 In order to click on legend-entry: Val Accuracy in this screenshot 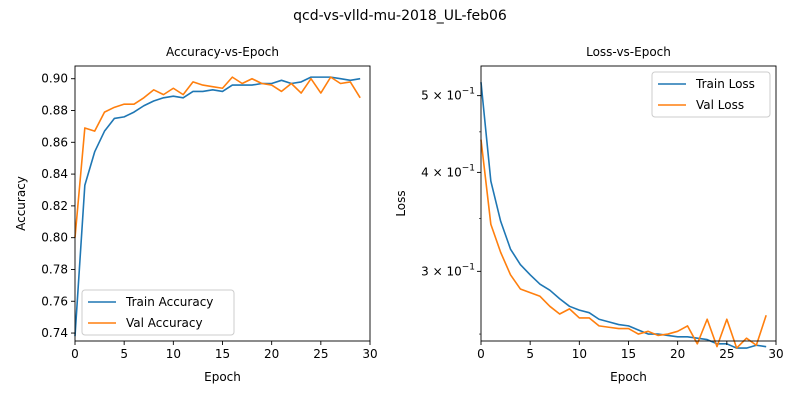, I will do `click(164, 323)`.